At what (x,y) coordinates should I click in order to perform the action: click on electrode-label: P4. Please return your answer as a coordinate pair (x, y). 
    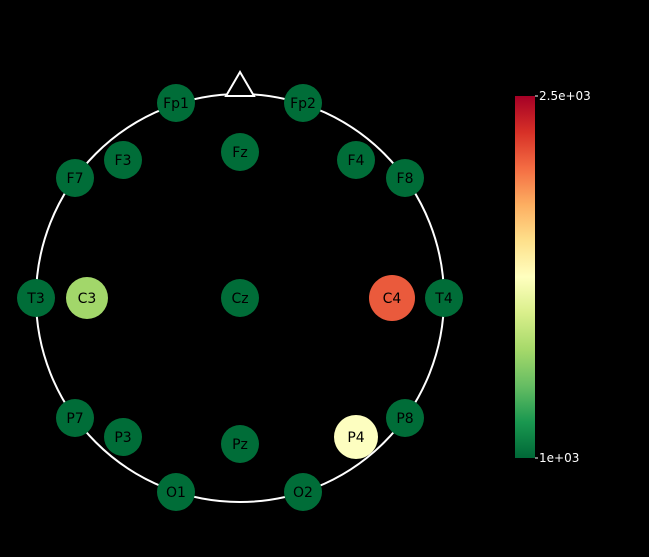
    Looking at the image, I should click on (355, 438).